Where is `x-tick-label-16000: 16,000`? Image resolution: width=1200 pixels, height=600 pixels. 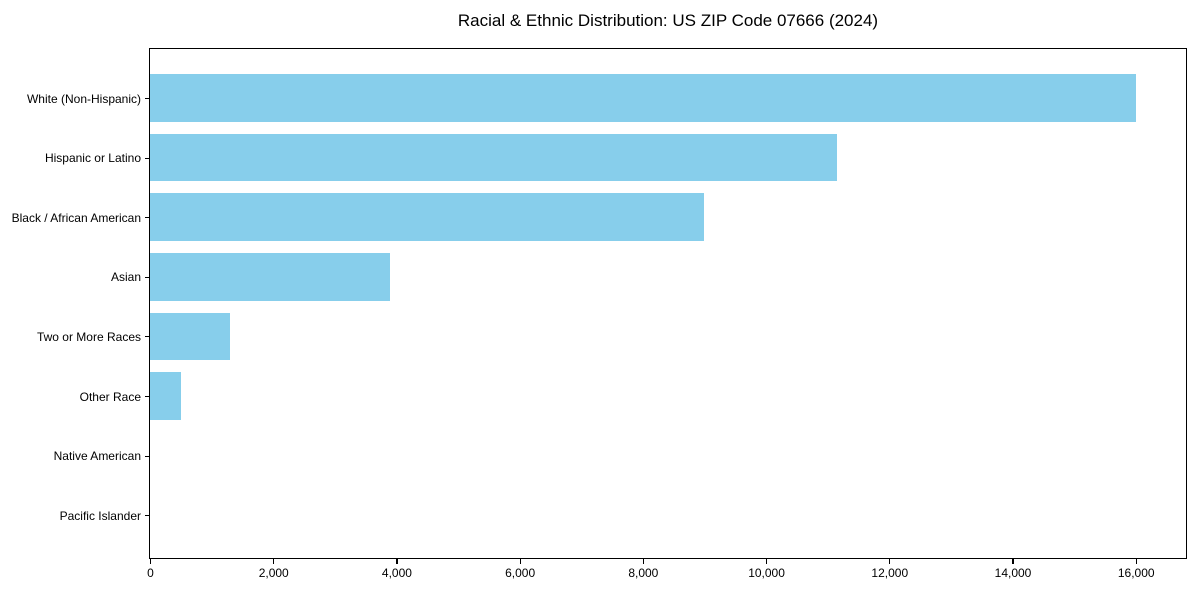
x-tick-label-16000: 16,000 is located at coordinates (1136, 573).